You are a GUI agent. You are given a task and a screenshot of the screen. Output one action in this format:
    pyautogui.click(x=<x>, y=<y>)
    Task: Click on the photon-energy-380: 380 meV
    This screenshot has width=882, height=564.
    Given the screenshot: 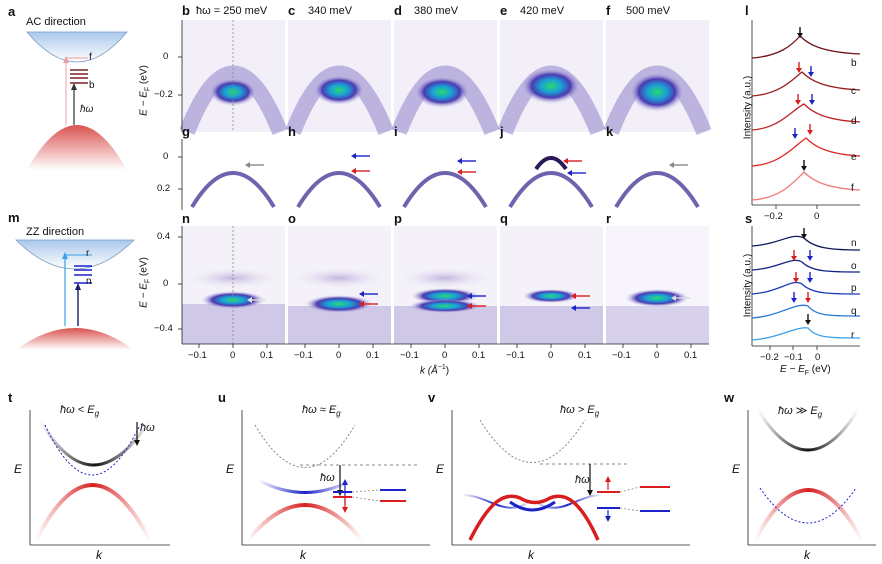 What is the action you would take?
    pyautogui.click(x=436, y=11)
    